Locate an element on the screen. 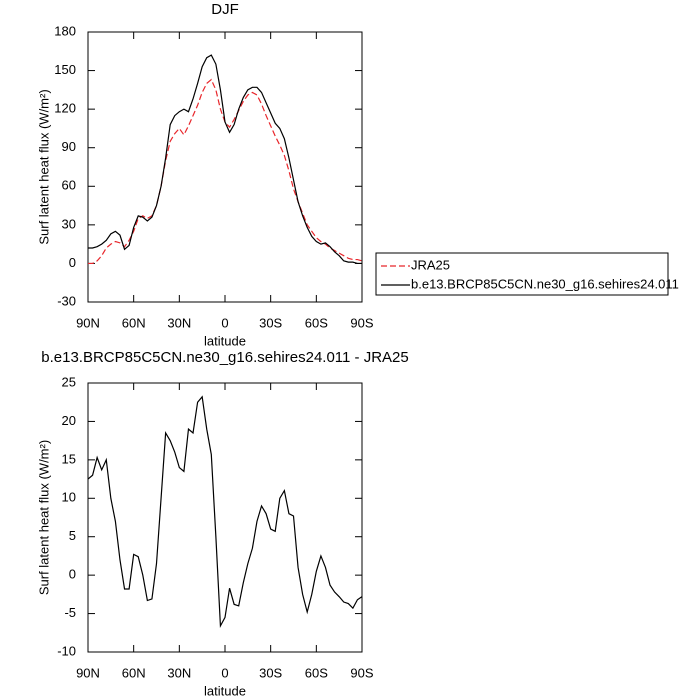 The width and height of the screenshot is (700, 700). y-tick-label: -10 is located at coordinates (66, 650).